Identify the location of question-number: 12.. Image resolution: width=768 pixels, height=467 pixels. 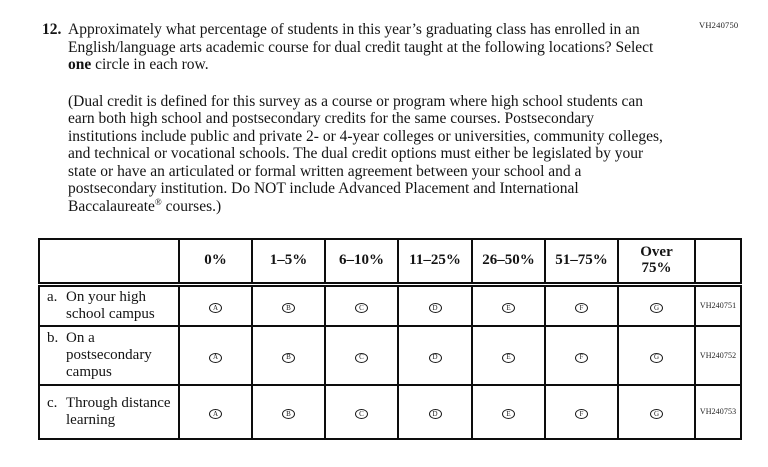
(52, 29).